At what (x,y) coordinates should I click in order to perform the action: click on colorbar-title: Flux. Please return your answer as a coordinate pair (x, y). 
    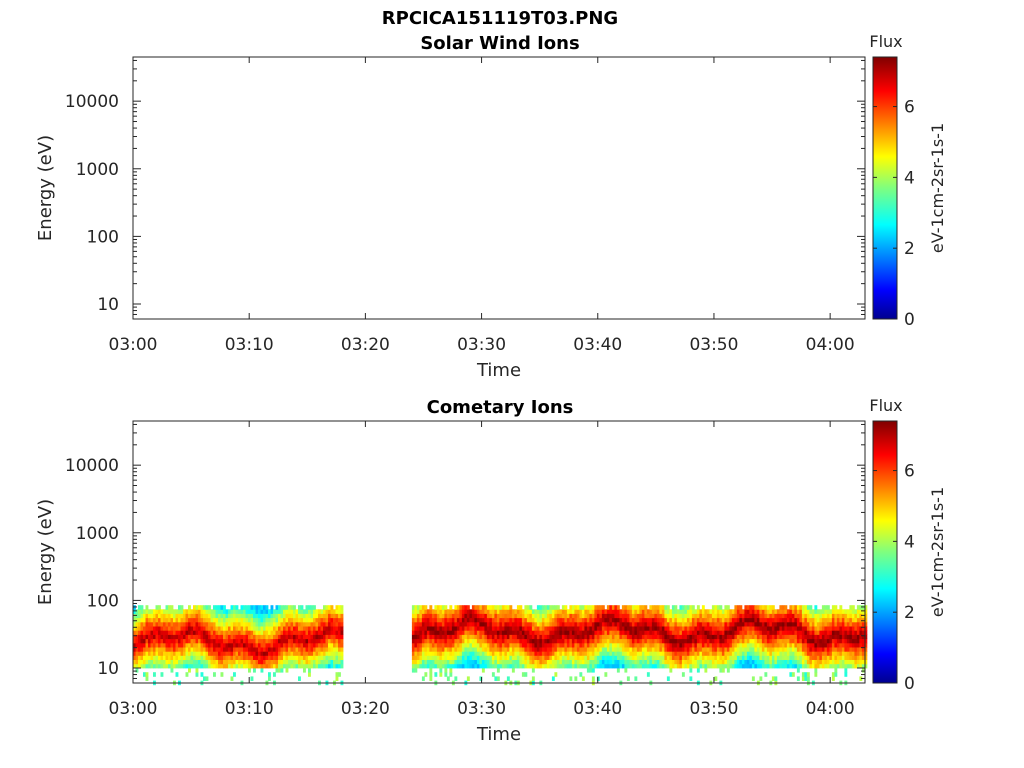
    Looking at the image, I should click on (885, 405).